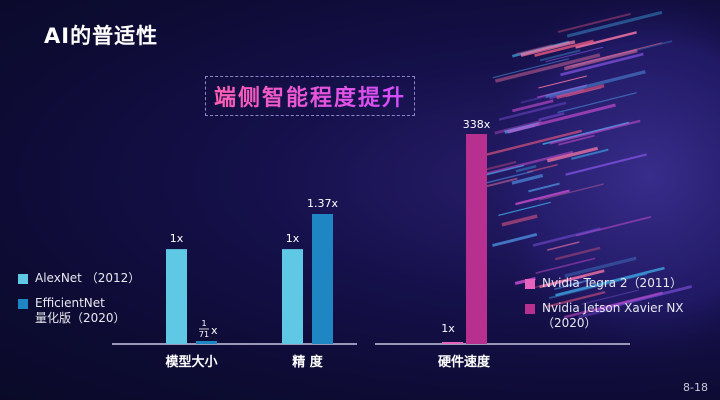 The height and width of the screenshot is (400, 720). I want to click on legend-item-xavier: Nvidia Jetson Xavier NX （2020）, so click(604, 316).